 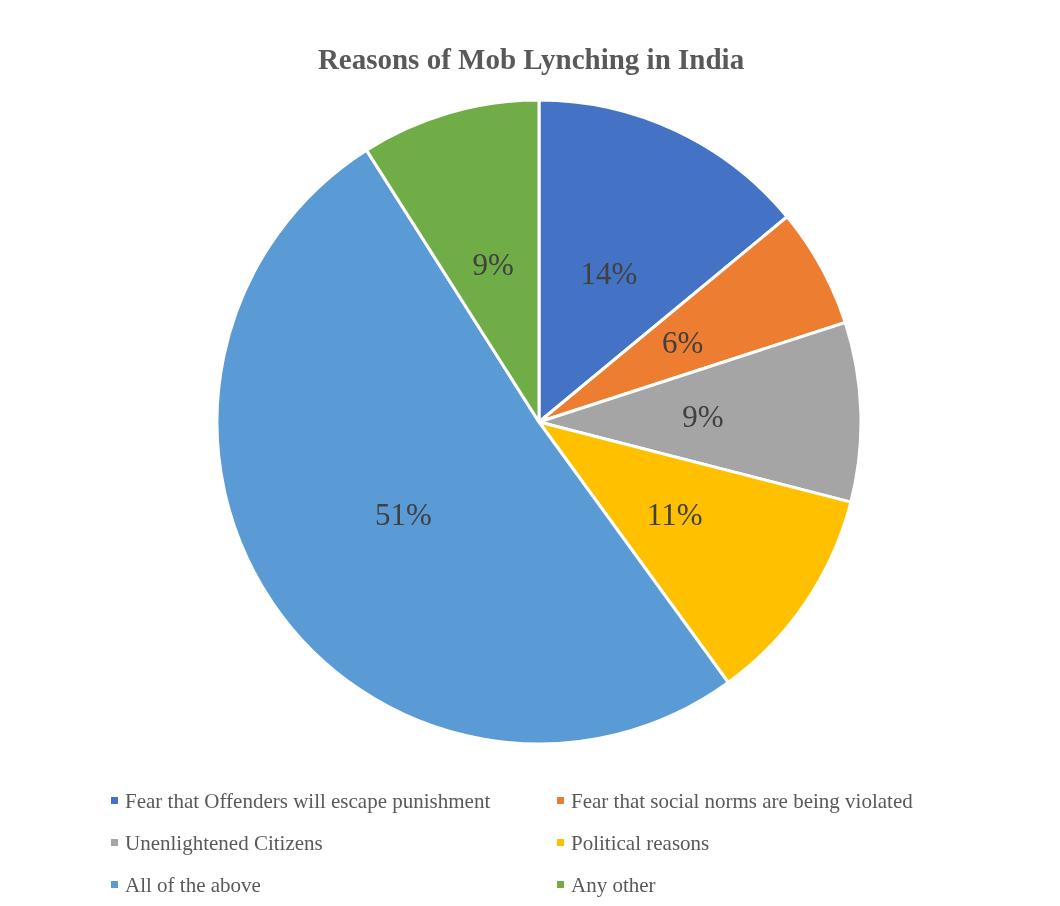 What do you see at coordinates (193, 884) in the screenshot?
I see `legend-label: All of the above` at bounding box center [193, 884].